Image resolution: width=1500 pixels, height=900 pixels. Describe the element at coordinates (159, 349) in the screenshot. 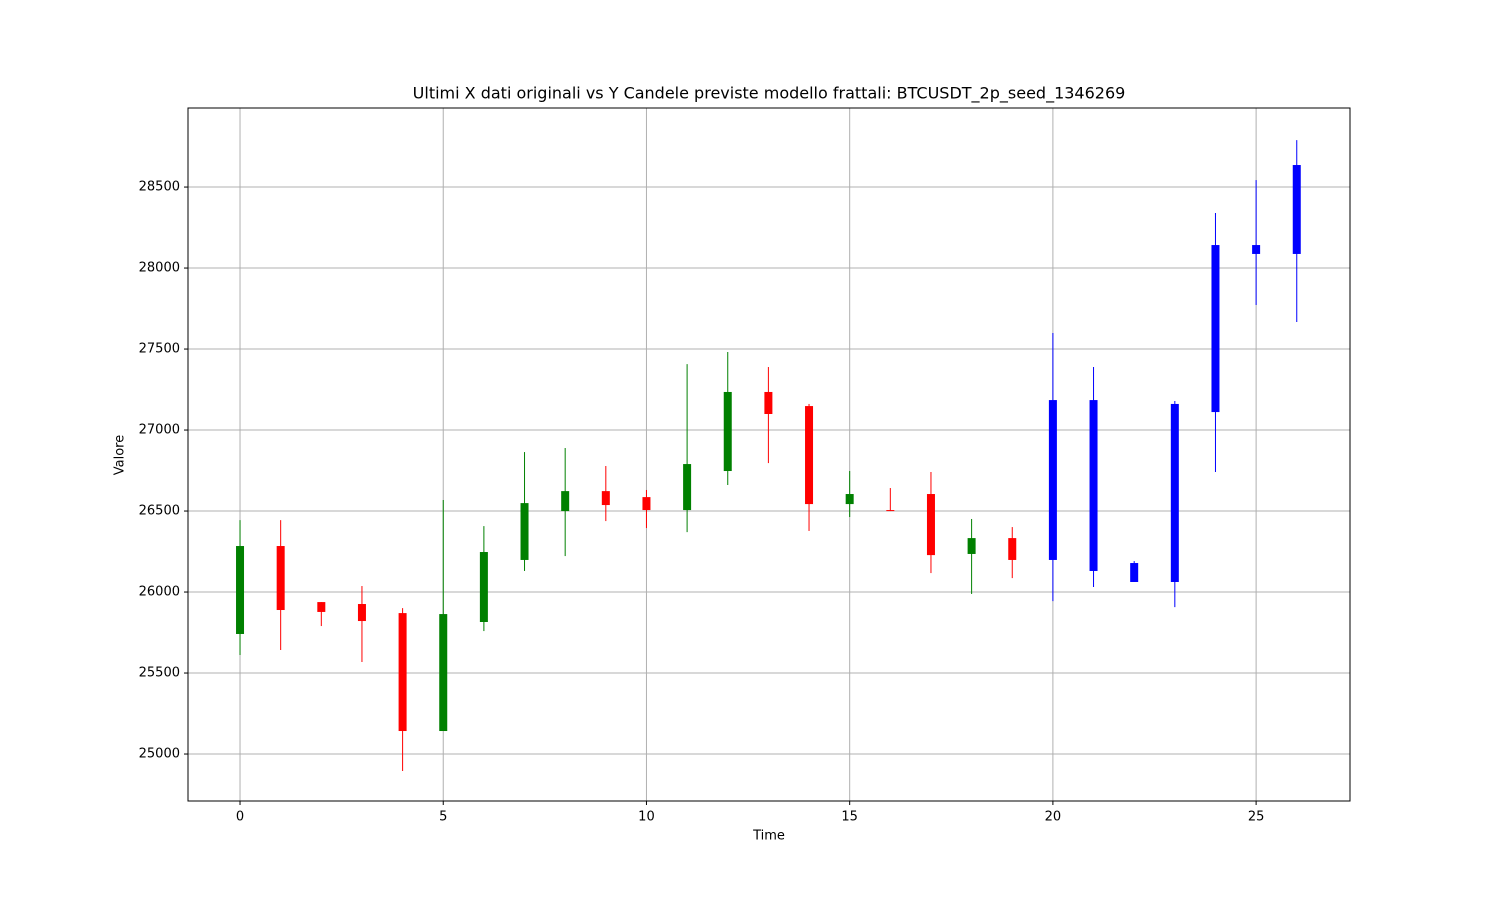

I see `y-tick-label: 27500` at that location.